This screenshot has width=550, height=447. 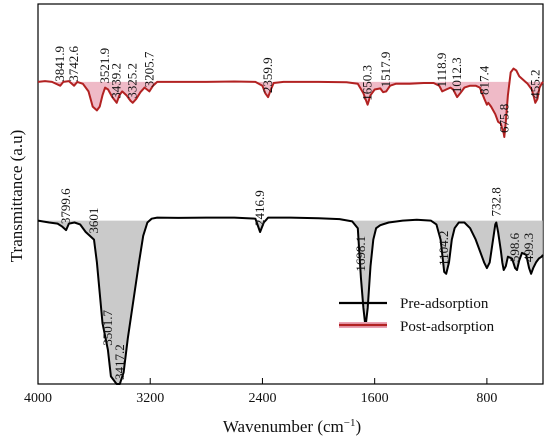 What do you see at coordinates (367, 83) in the screenshot?
I see `peak-label-1-7: 1650.3` at bounding box center [367, 83].